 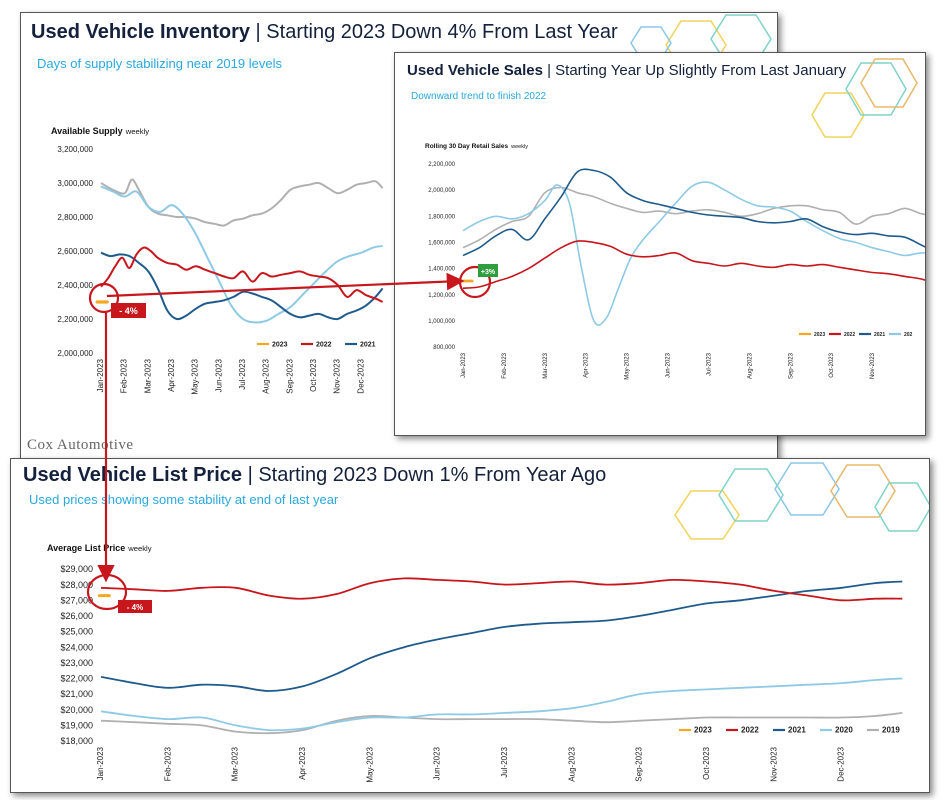 I want to click on inventory-chart-title-suffix: weekly, so click(x=137, y=131).